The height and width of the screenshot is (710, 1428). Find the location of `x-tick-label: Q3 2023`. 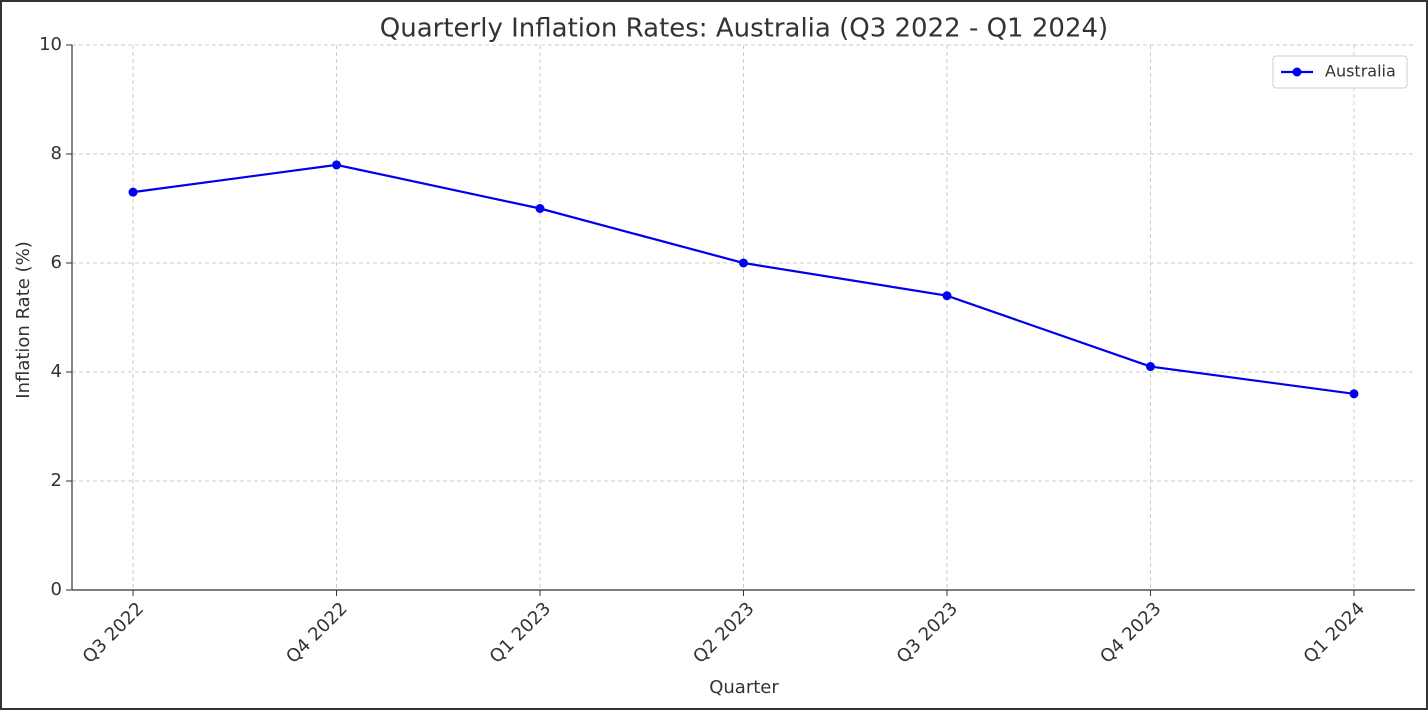

x-tick-label: Q3 2023 is located at coordinates (927, 632).